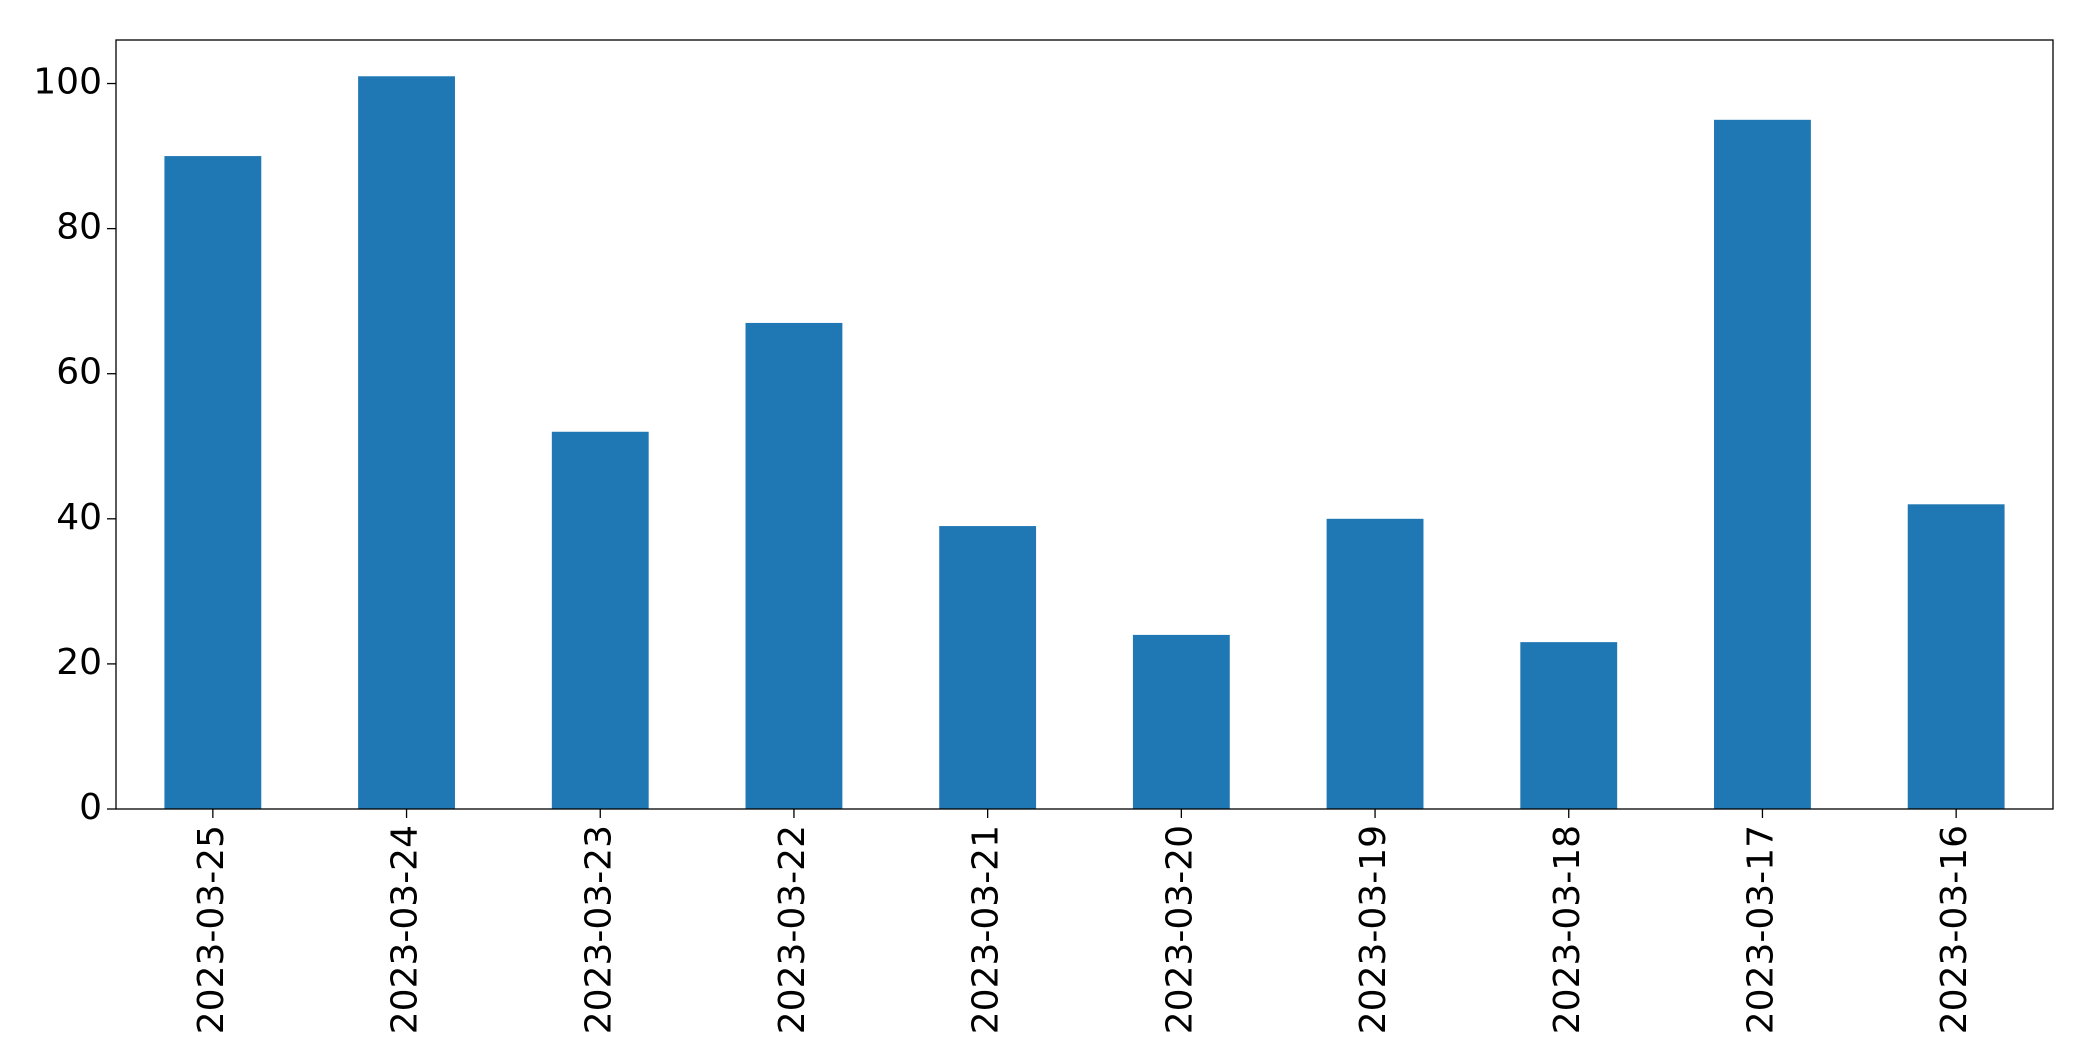  What do you see at coordinates (792, 929) in the screenshot?
I see `x-tick-label: 2023-03-22` at bounding box center [792, 929].